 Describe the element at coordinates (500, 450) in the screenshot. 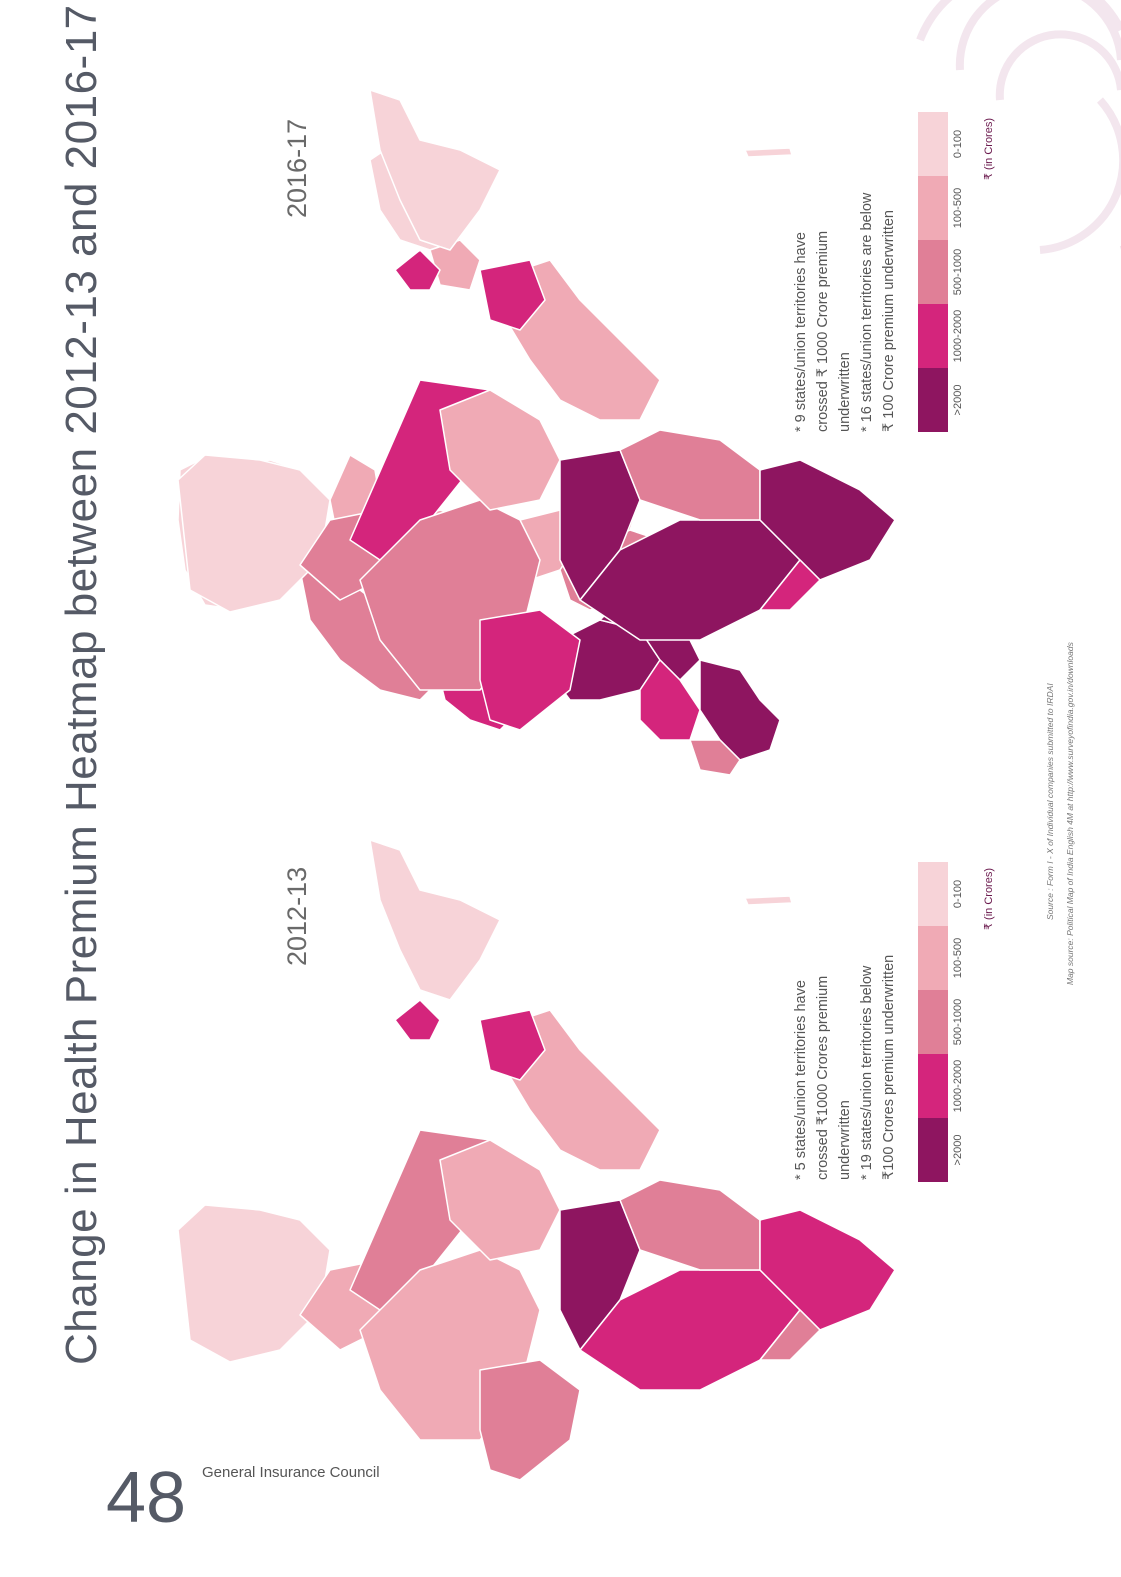

I see `region-central-up` at that location.